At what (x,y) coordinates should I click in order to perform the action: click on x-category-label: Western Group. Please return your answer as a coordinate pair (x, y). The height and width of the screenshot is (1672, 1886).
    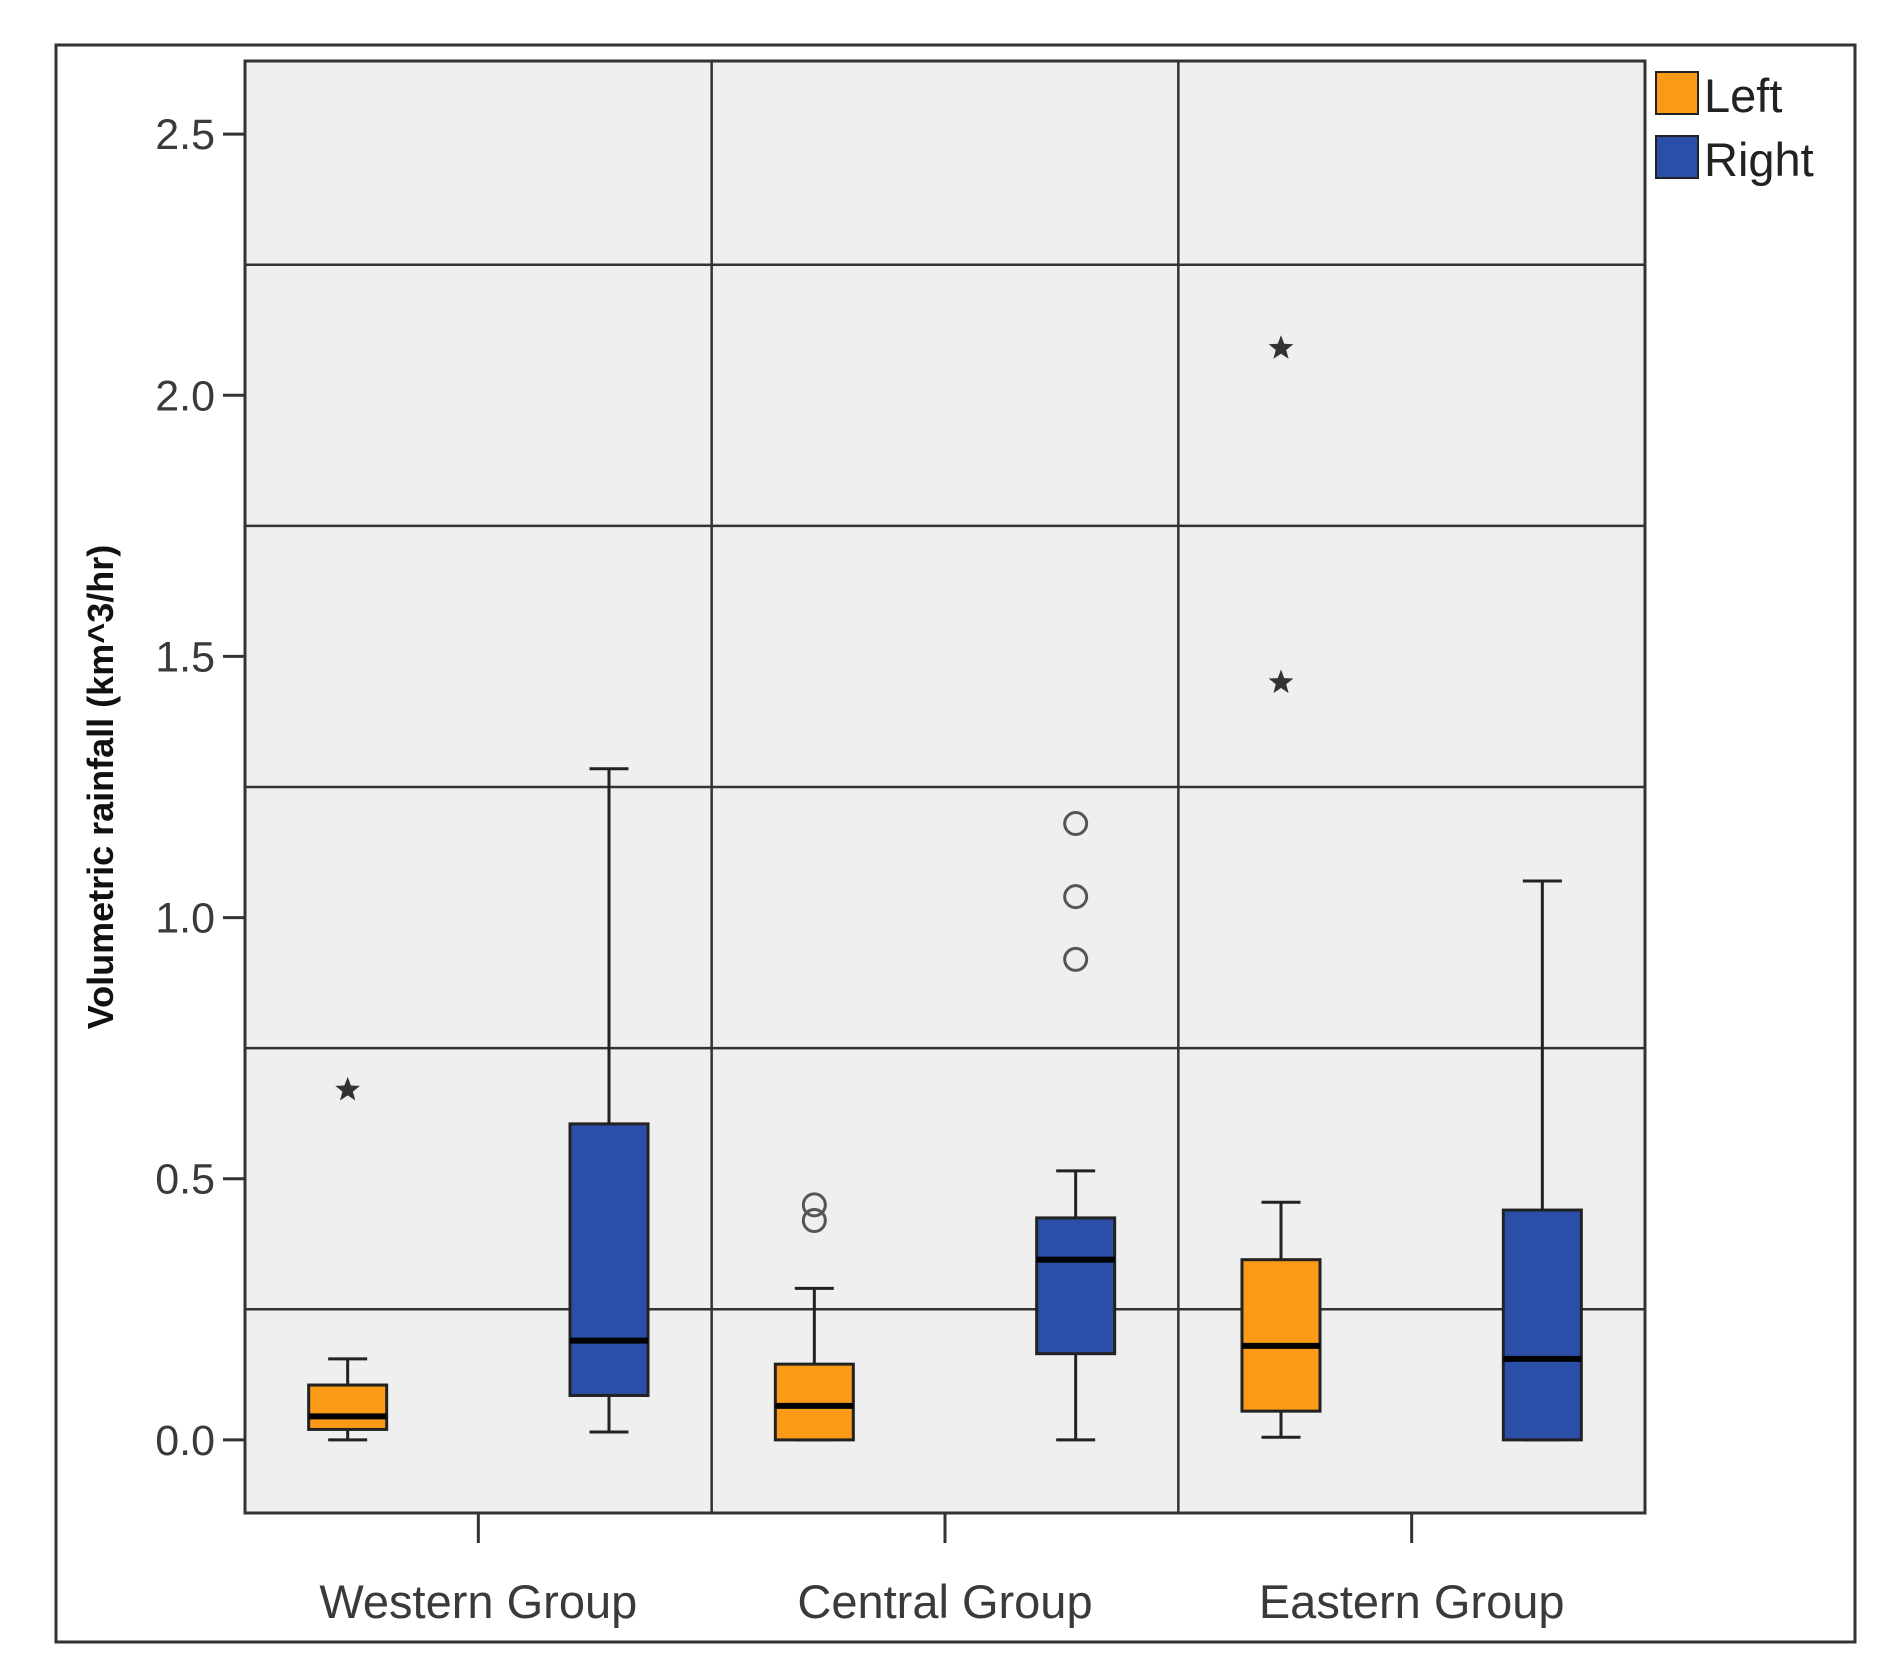
    Looking at the image, I should click on (478, 1601).